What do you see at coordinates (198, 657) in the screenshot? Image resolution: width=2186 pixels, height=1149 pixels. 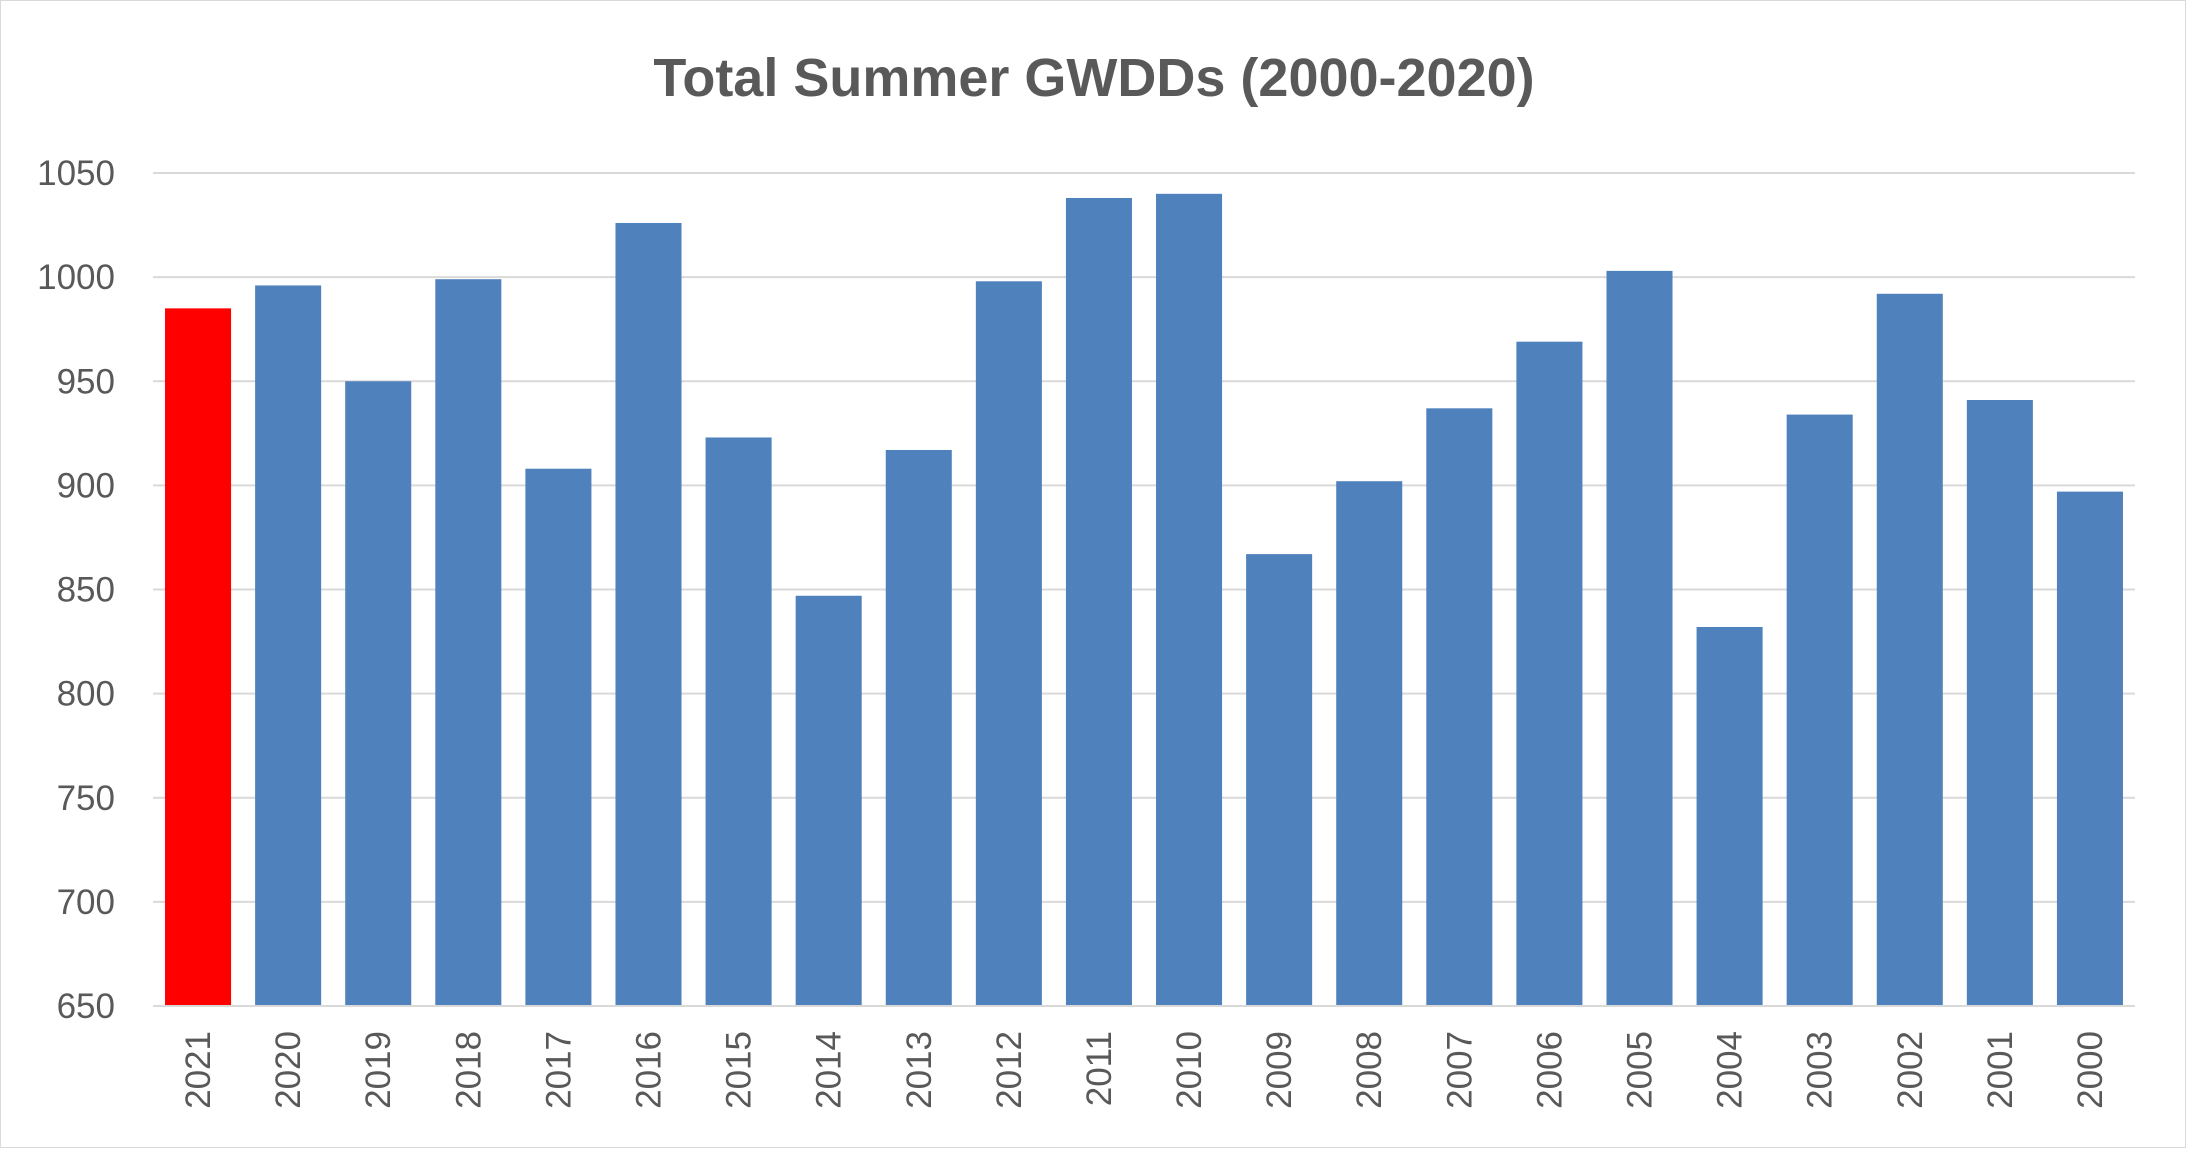 I see `bar-2021` at bounding box center [198, 657].